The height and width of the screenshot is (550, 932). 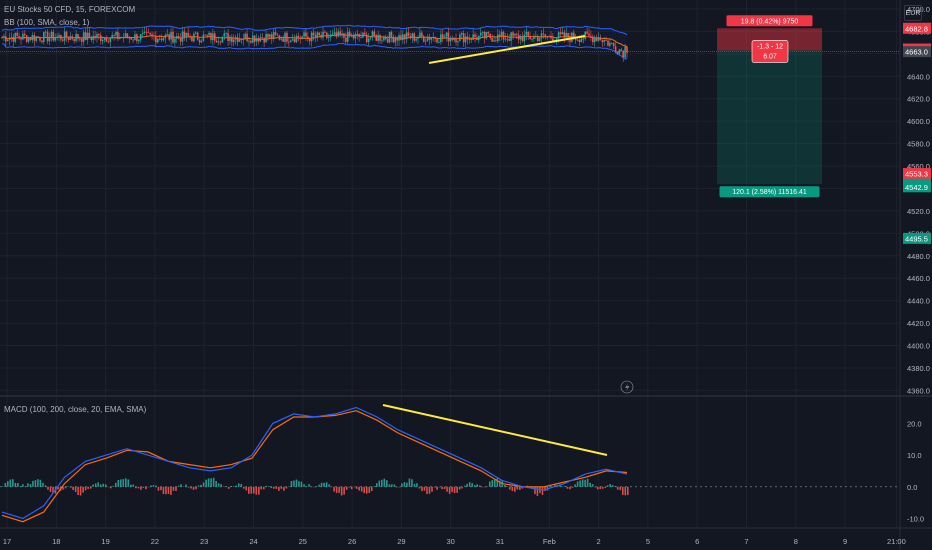 I want to click on time-tick-label: 8, so click(x=796, y=541).